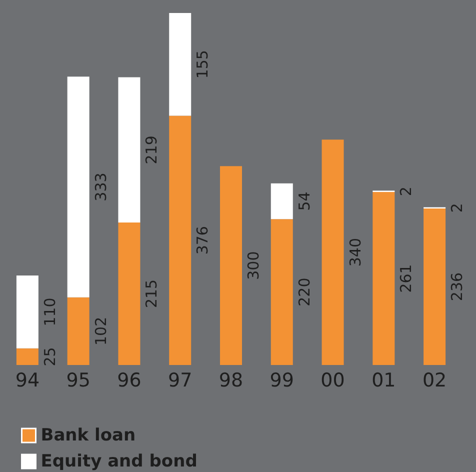 This screenshot has height=472, width=476. What do you see at coordinates (304, 201) in the screenshot?
I see `data-label: 54` at bounding box center [304, 201].